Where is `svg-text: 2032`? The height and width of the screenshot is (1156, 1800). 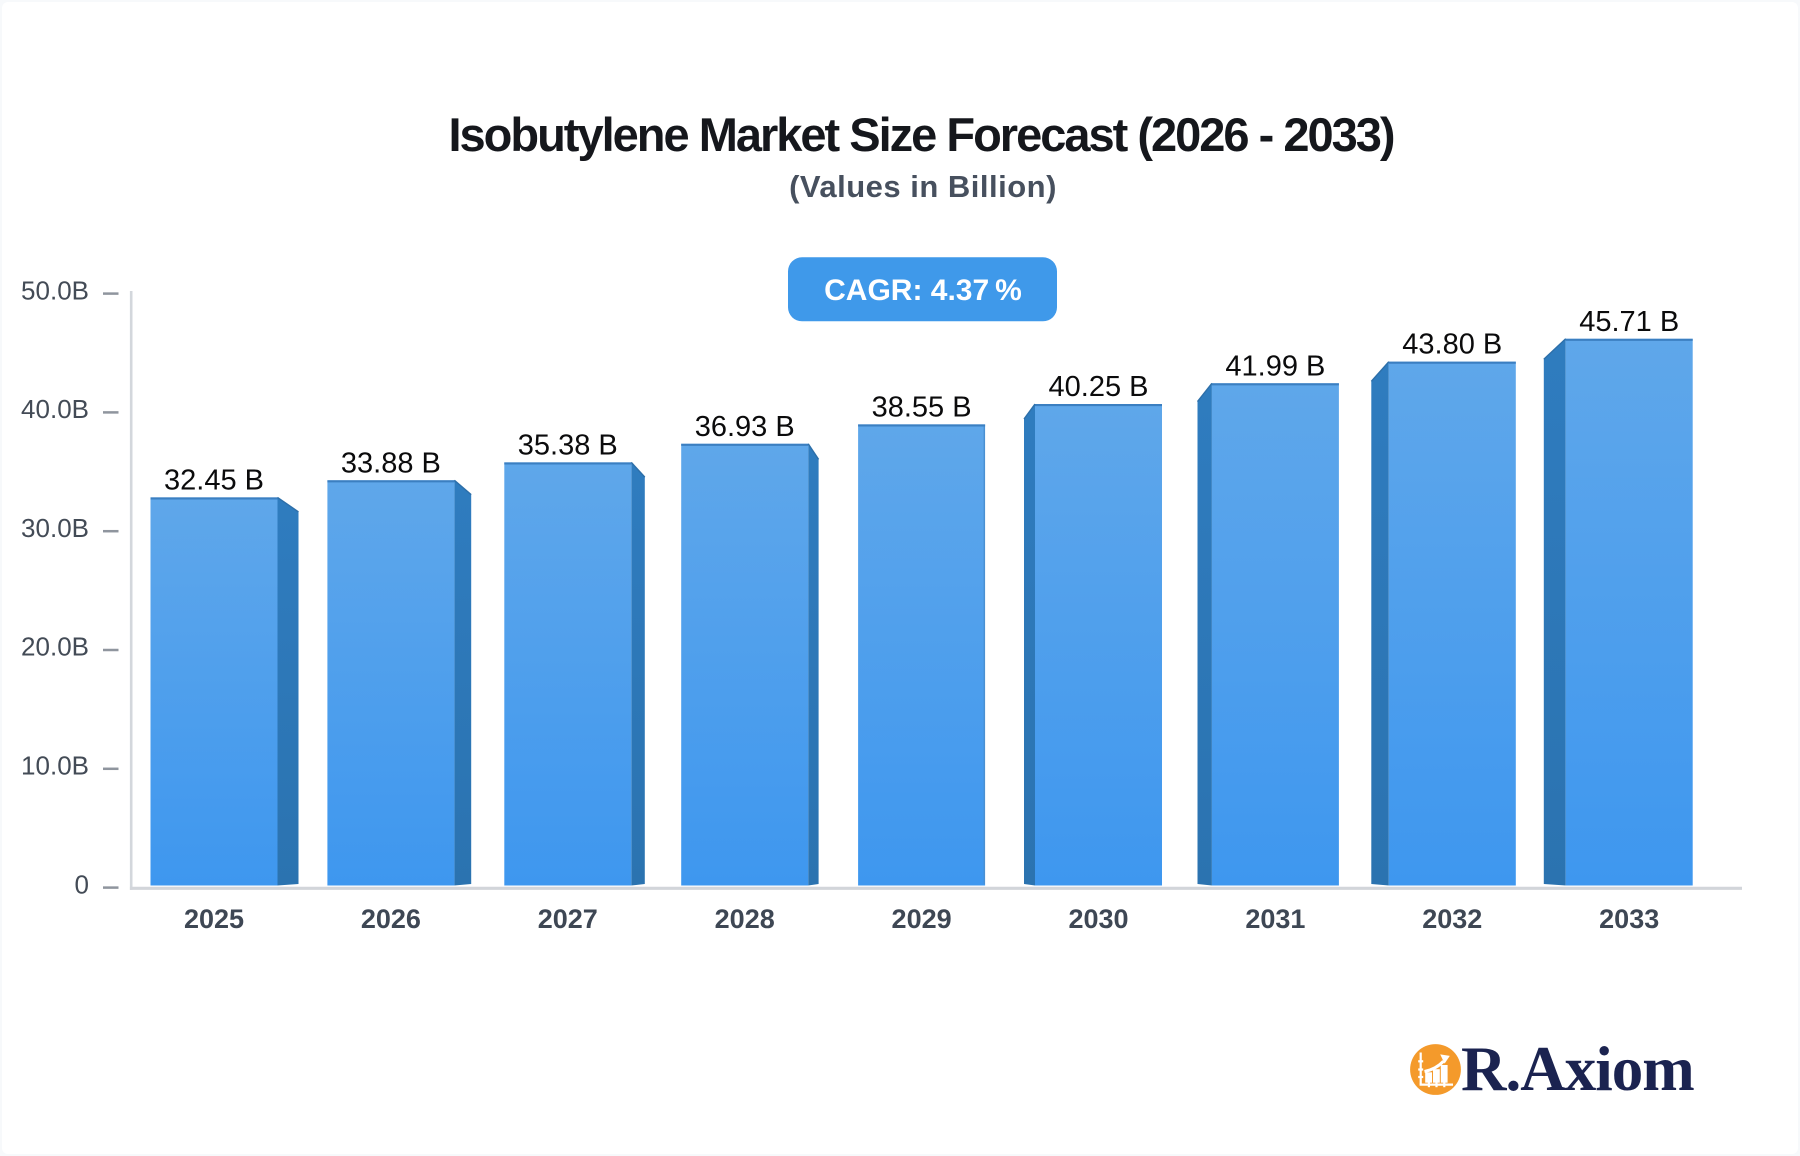
svg-text: 2032 is located at coordinates (1452, 919).